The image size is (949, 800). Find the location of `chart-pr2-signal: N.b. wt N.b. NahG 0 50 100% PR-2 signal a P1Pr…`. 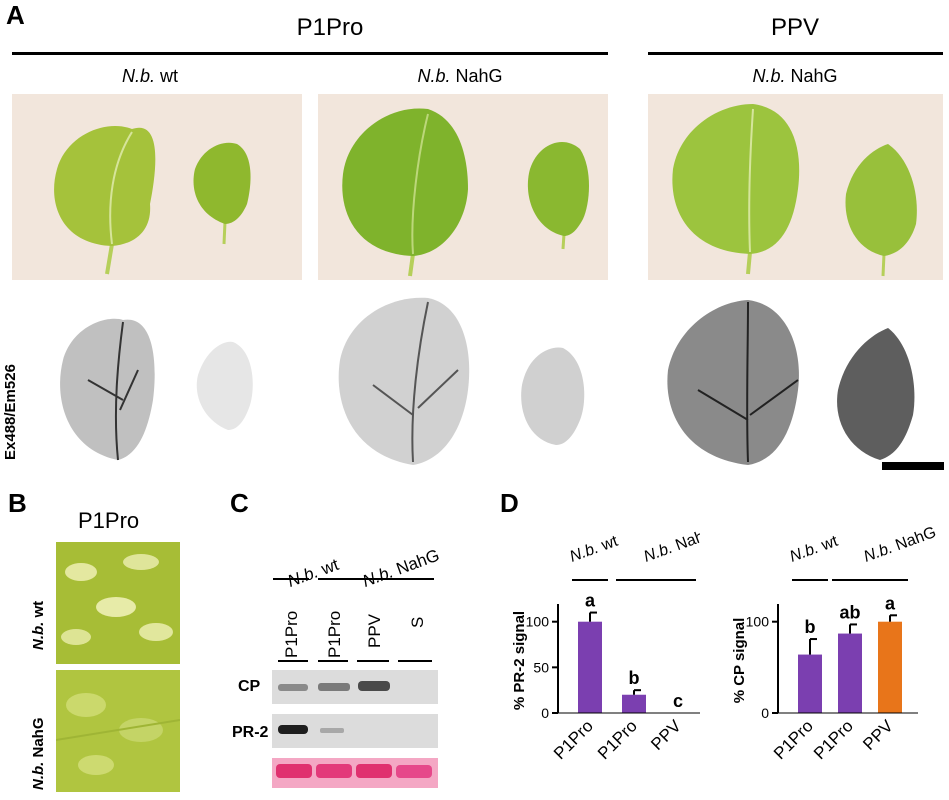

chart-pr2-signal: N.b. wt N.b. NahG 0 50 100% PR-2 signal a P1Pr… is located at coordinates (605, 643).